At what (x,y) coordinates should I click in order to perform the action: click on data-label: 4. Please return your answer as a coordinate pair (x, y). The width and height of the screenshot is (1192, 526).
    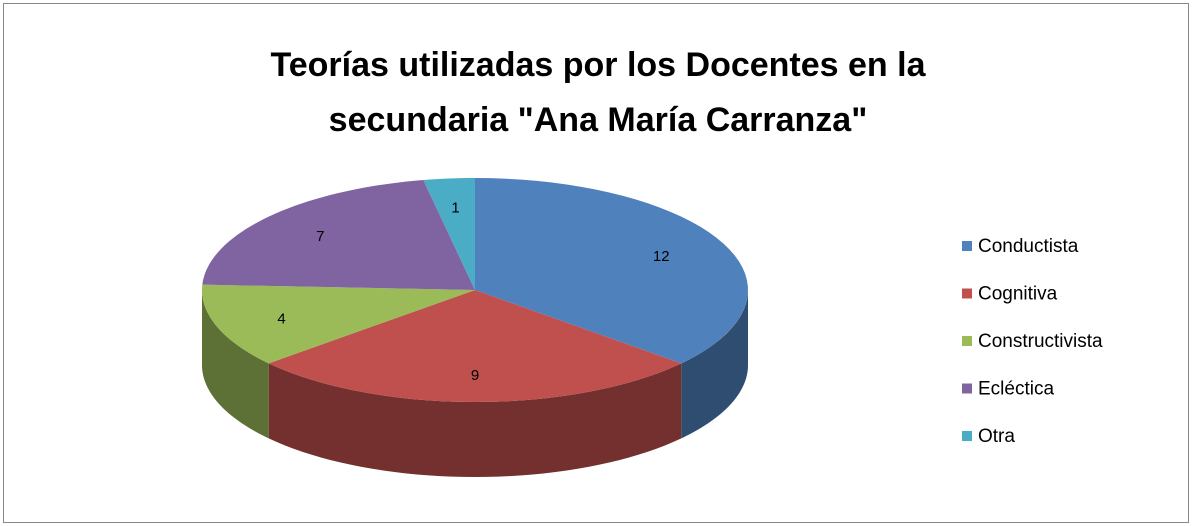
    Looking at the image, I should click on (281, 318).